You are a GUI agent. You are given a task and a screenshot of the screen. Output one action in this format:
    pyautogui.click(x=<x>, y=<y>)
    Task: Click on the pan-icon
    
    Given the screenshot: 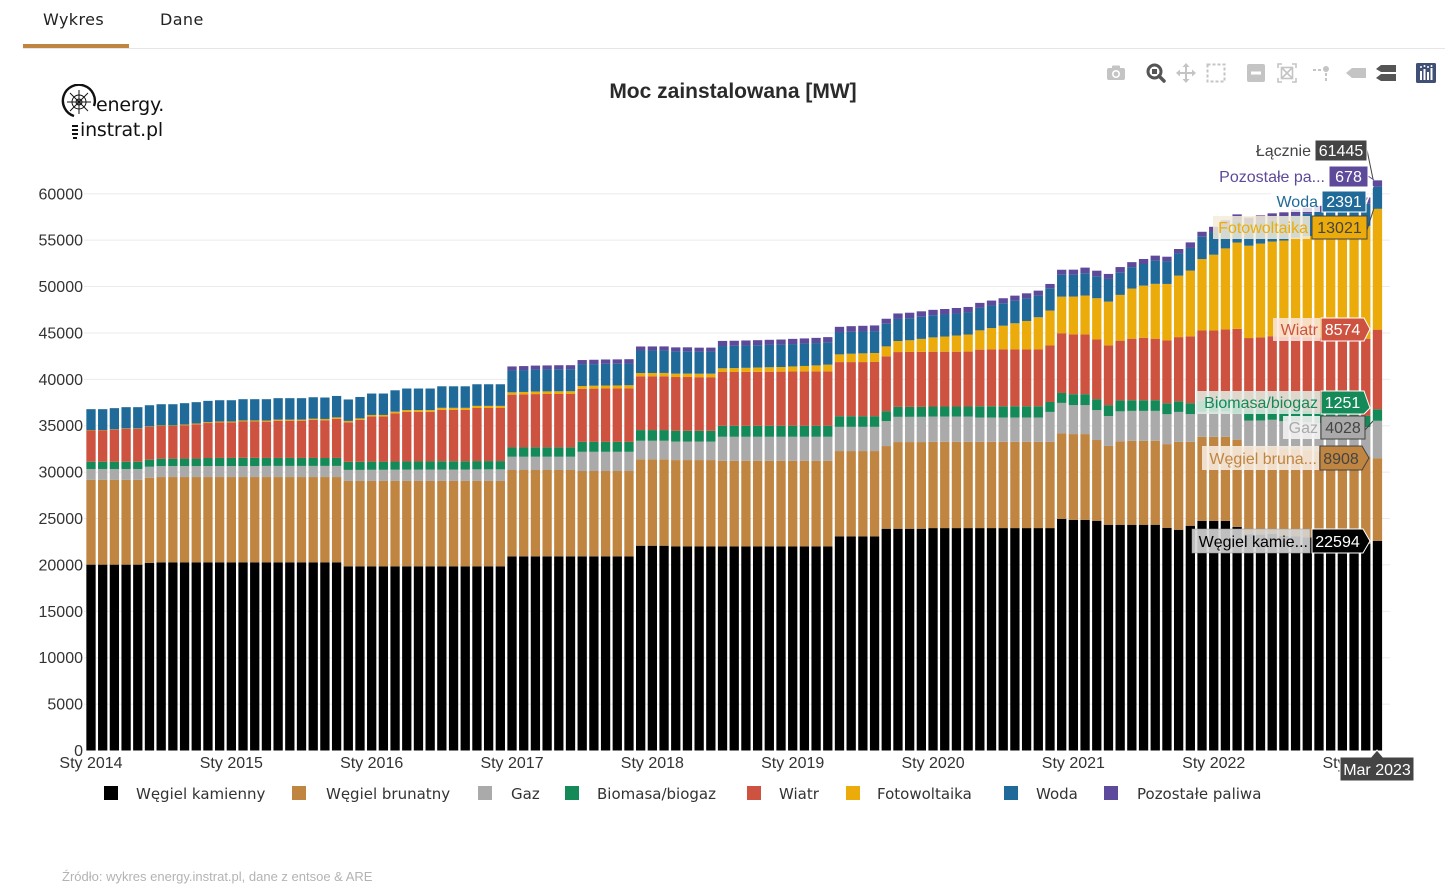 What is the action you would take?
    pyautogui.click(x=1186, y=73)
    